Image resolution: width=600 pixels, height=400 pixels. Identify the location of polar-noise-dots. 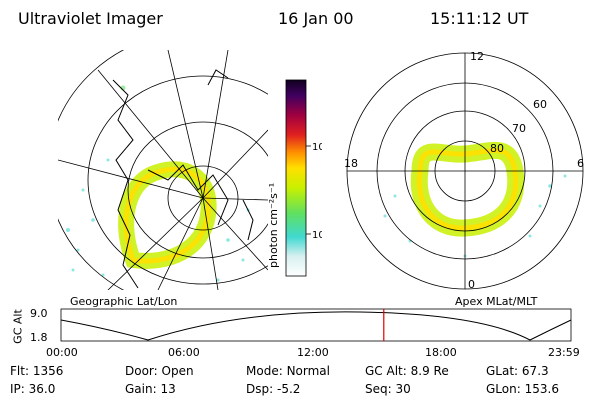
(475, 216).